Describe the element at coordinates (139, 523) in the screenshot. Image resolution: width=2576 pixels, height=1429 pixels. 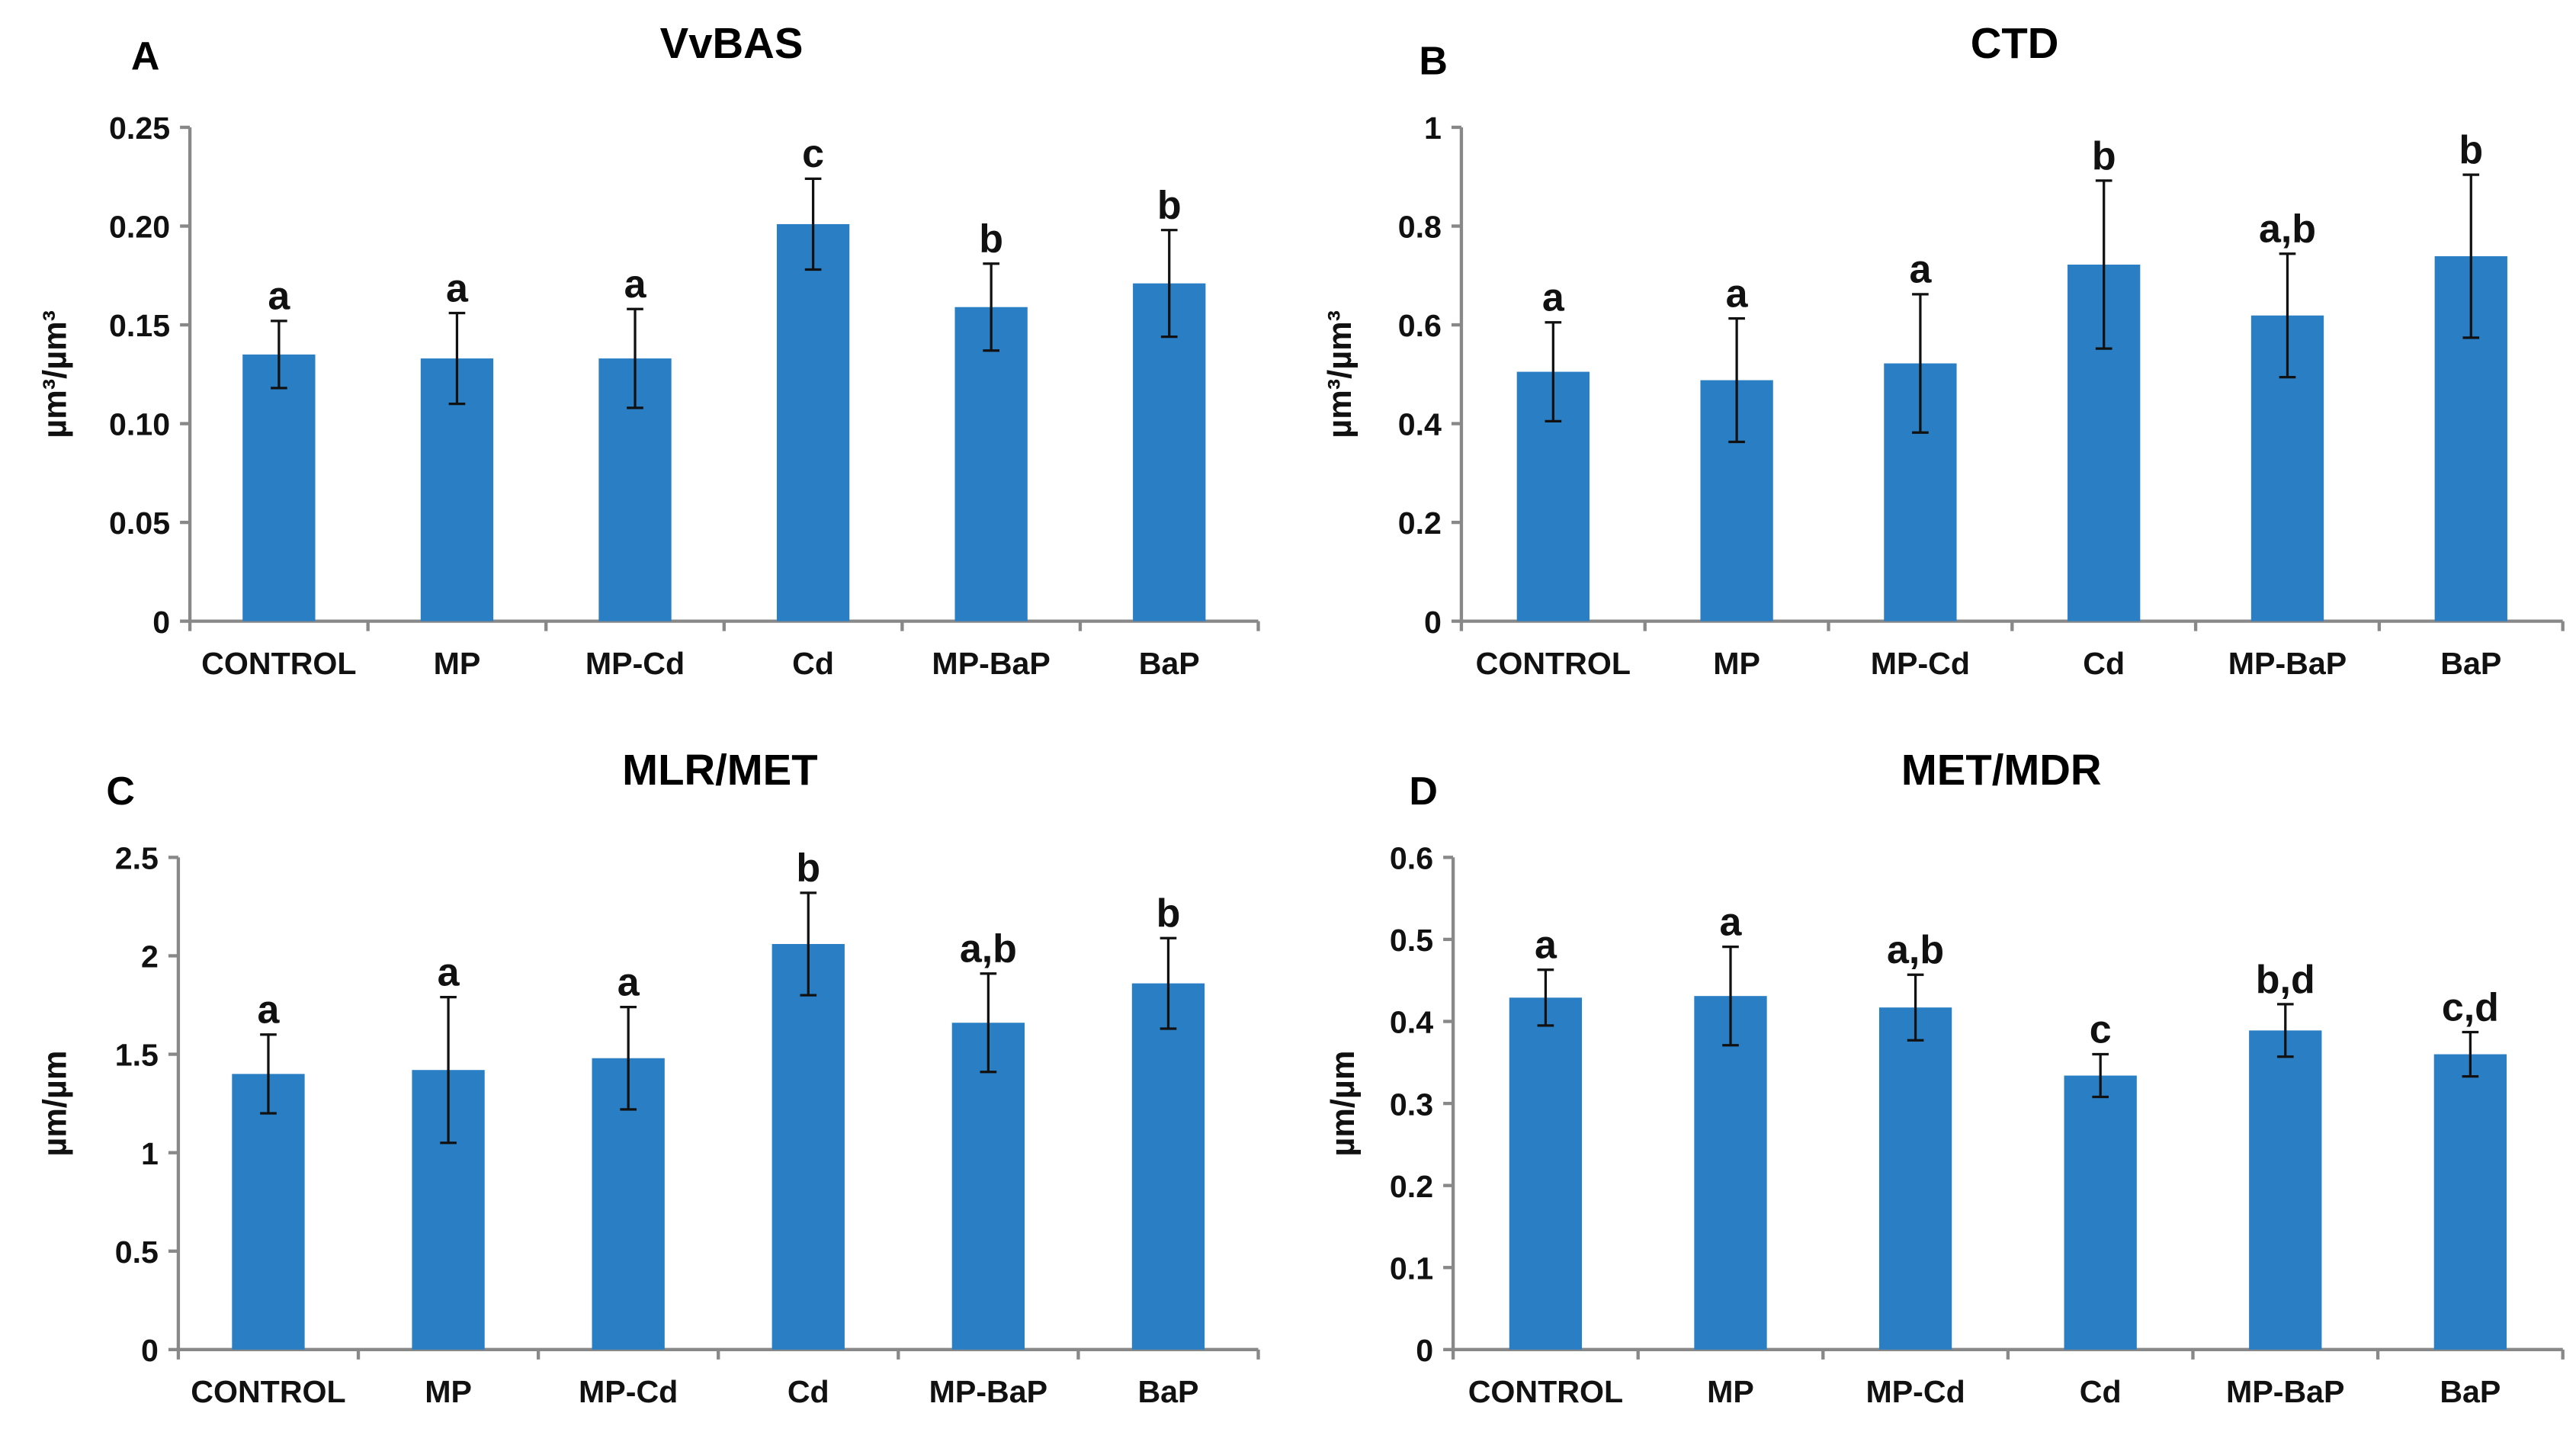
I see `y-tick-label: 0.05` at that location.